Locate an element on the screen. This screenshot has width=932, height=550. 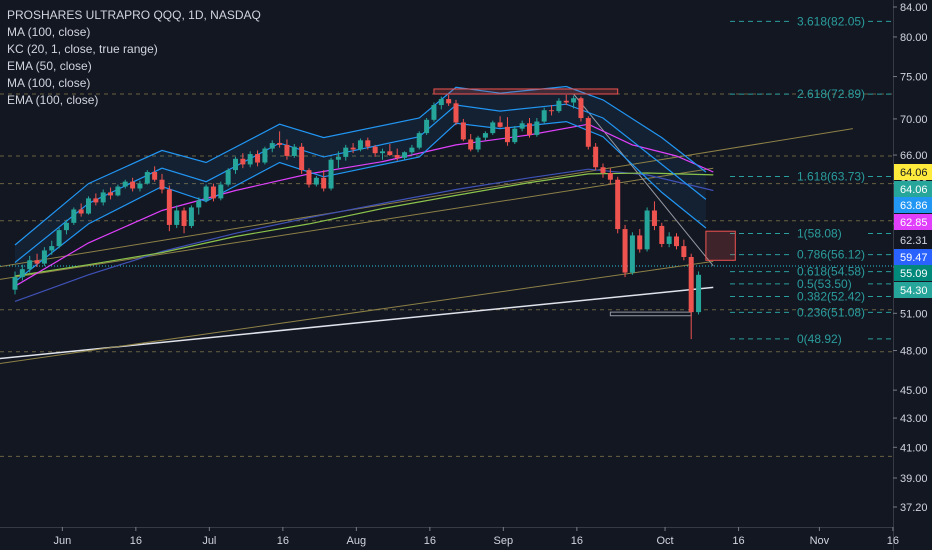
legend-study-kc: KC (20, 1, close, true range) is located at coordinates (82, 49).